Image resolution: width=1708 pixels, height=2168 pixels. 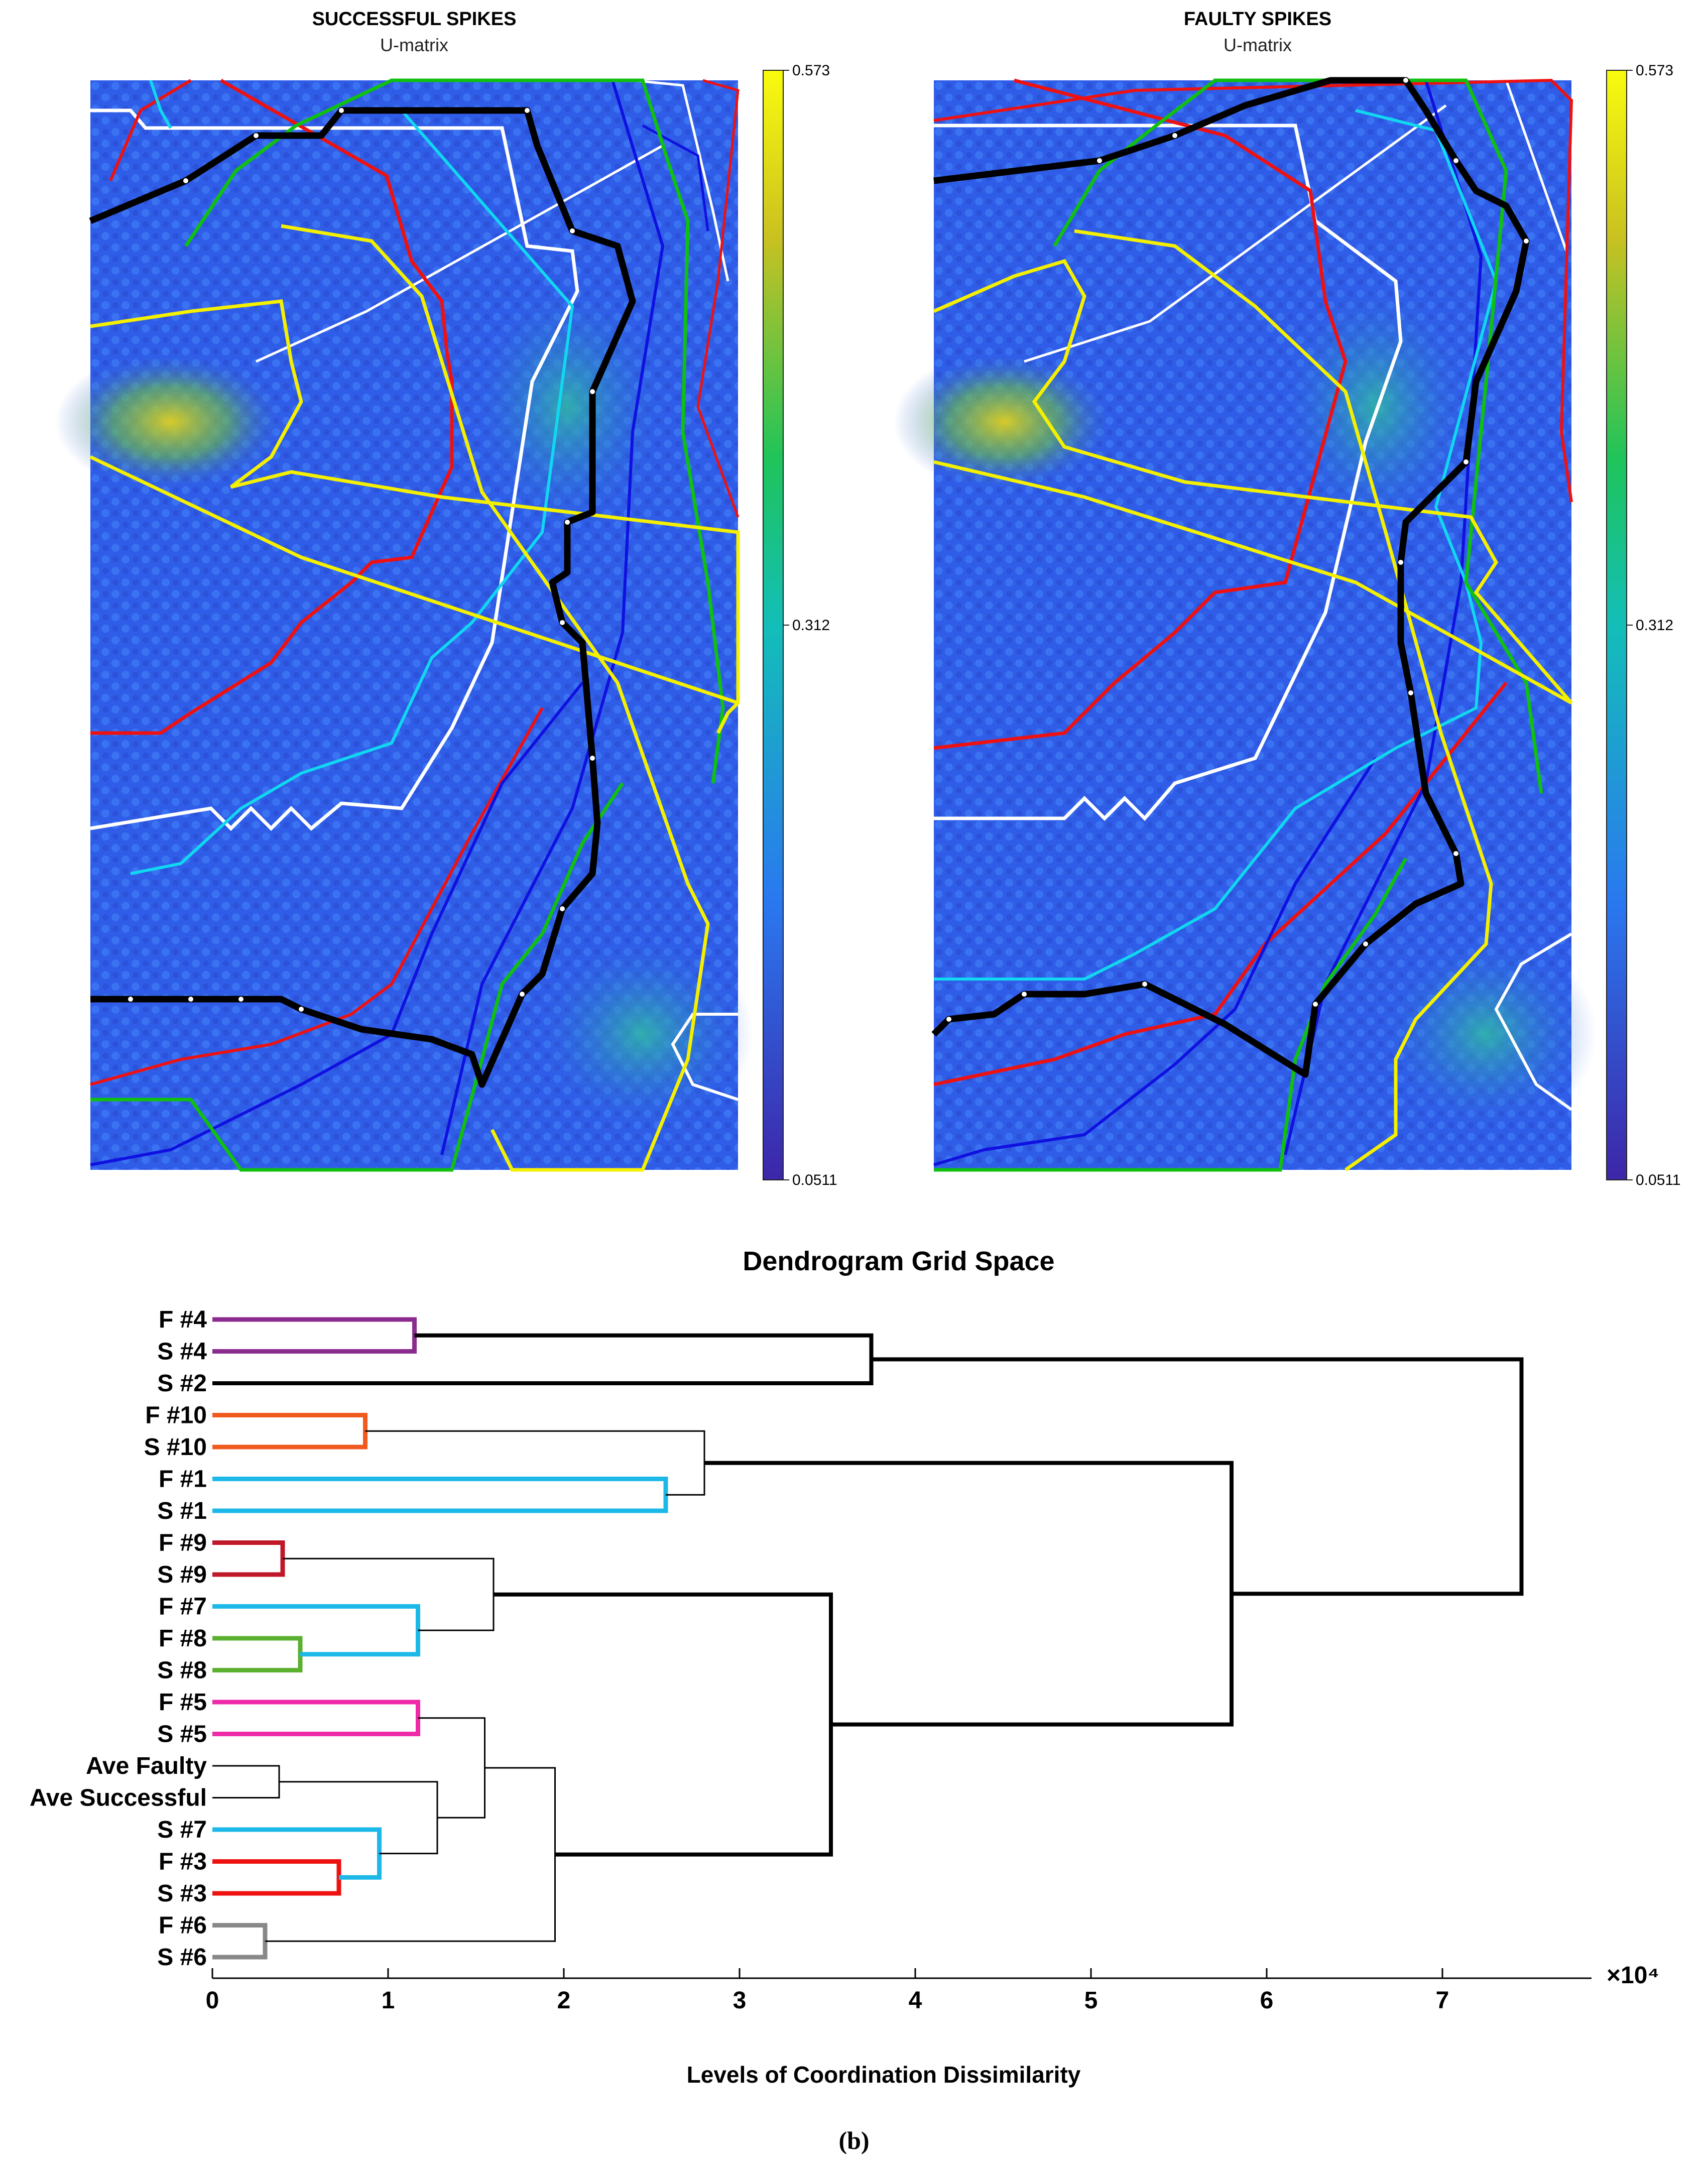 I want to click on figure-caption: (b), so click(x=854, y=2140).